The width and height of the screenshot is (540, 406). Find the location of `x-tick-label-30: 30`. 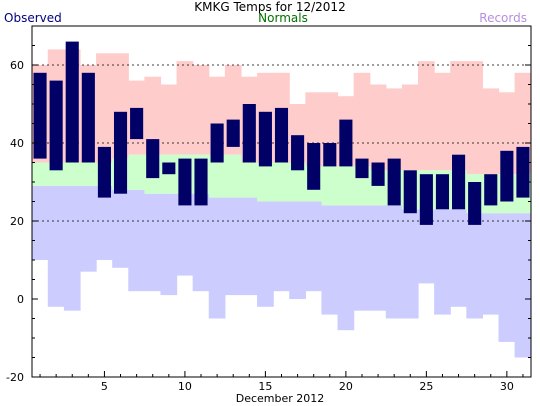

x-tick-label-30: 30 is located at coordinates (507, 386).